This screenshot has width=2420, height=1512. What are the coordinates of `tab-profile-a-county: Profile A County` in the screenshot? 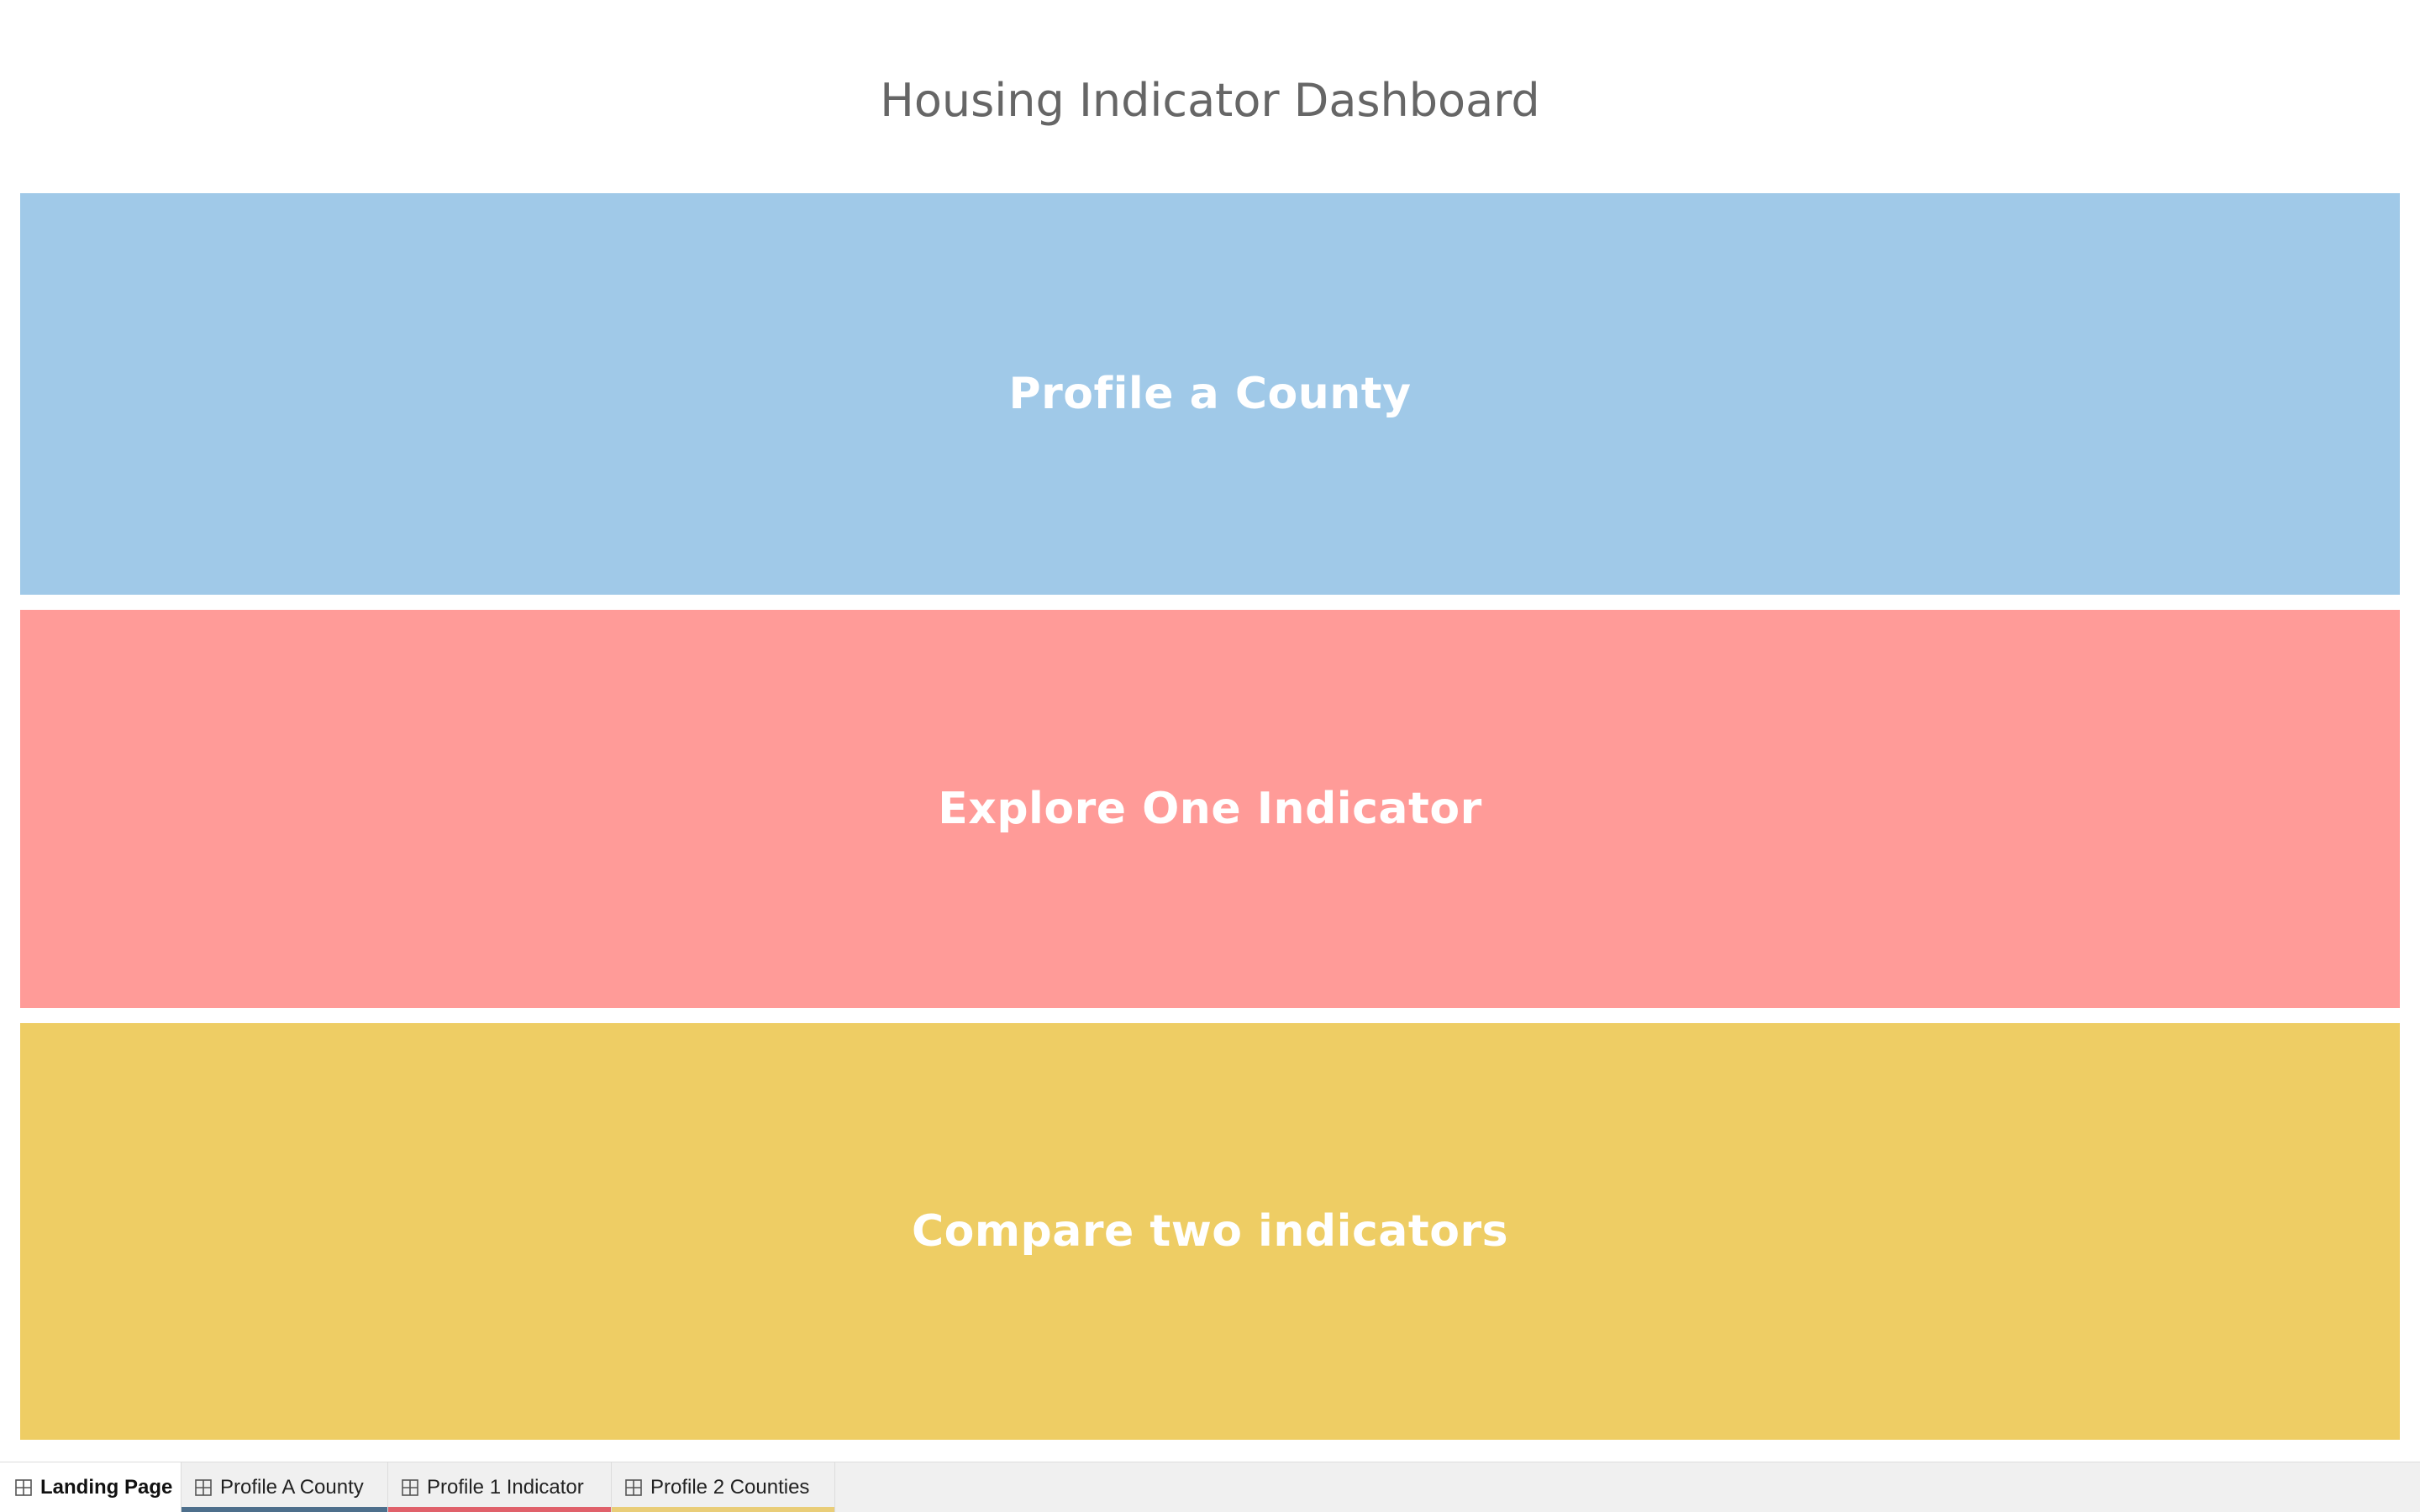 It's located at (285, 1487).